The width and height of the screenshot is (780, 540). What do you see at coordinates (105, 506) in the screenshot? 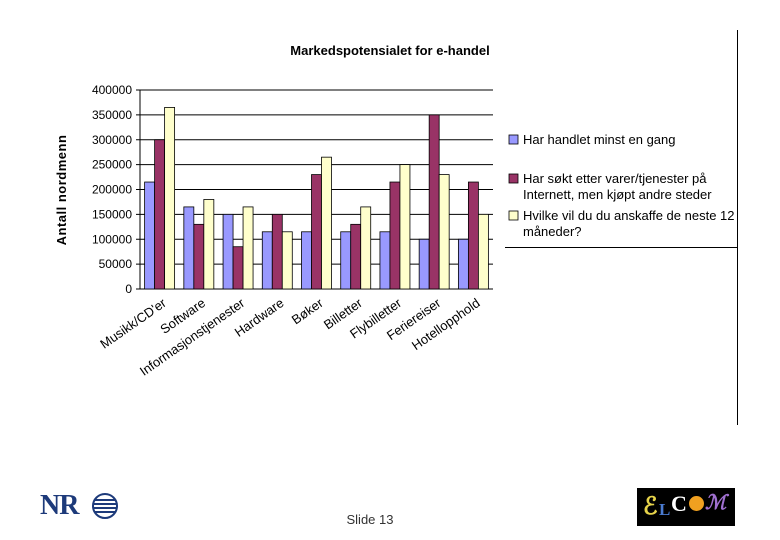
I see `globe-icon` at bounding box center [105, 506].